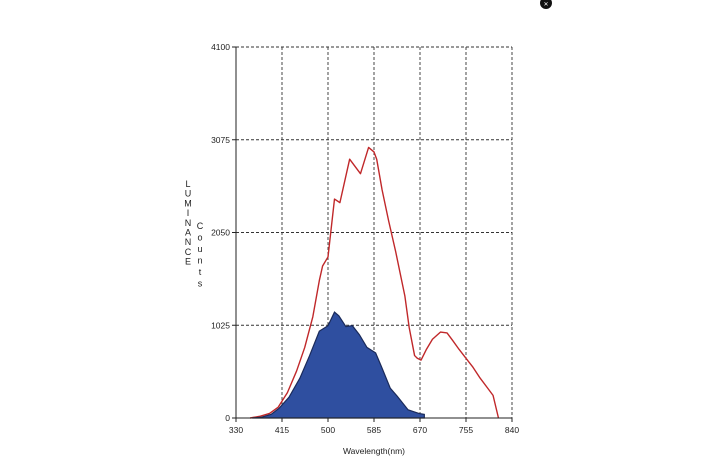 This screenshot has width=702, height=468. I want to click on x-tick-label: 415, so click(282, 430).